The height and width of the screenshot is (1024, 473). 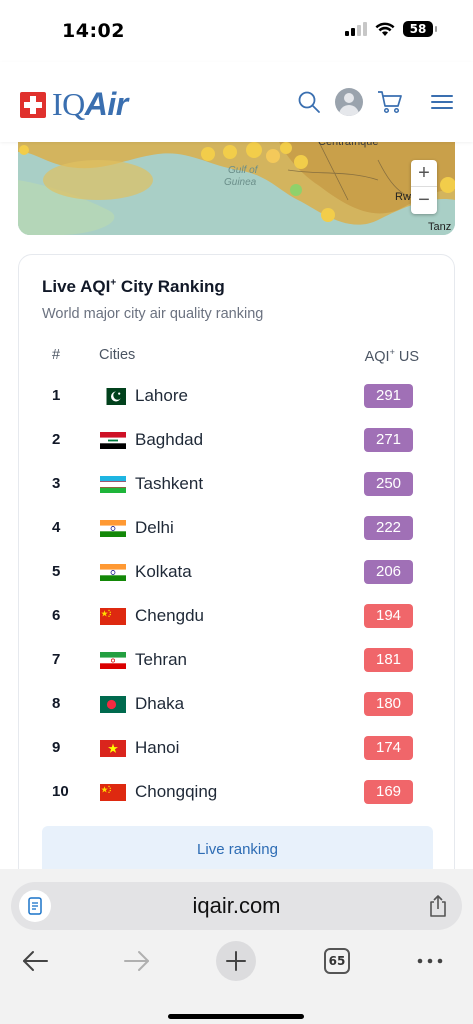 What do you see at coordinates (60, 791) in the screenshot?
I see `row-rank: 10` at bounding box center [60, 791].